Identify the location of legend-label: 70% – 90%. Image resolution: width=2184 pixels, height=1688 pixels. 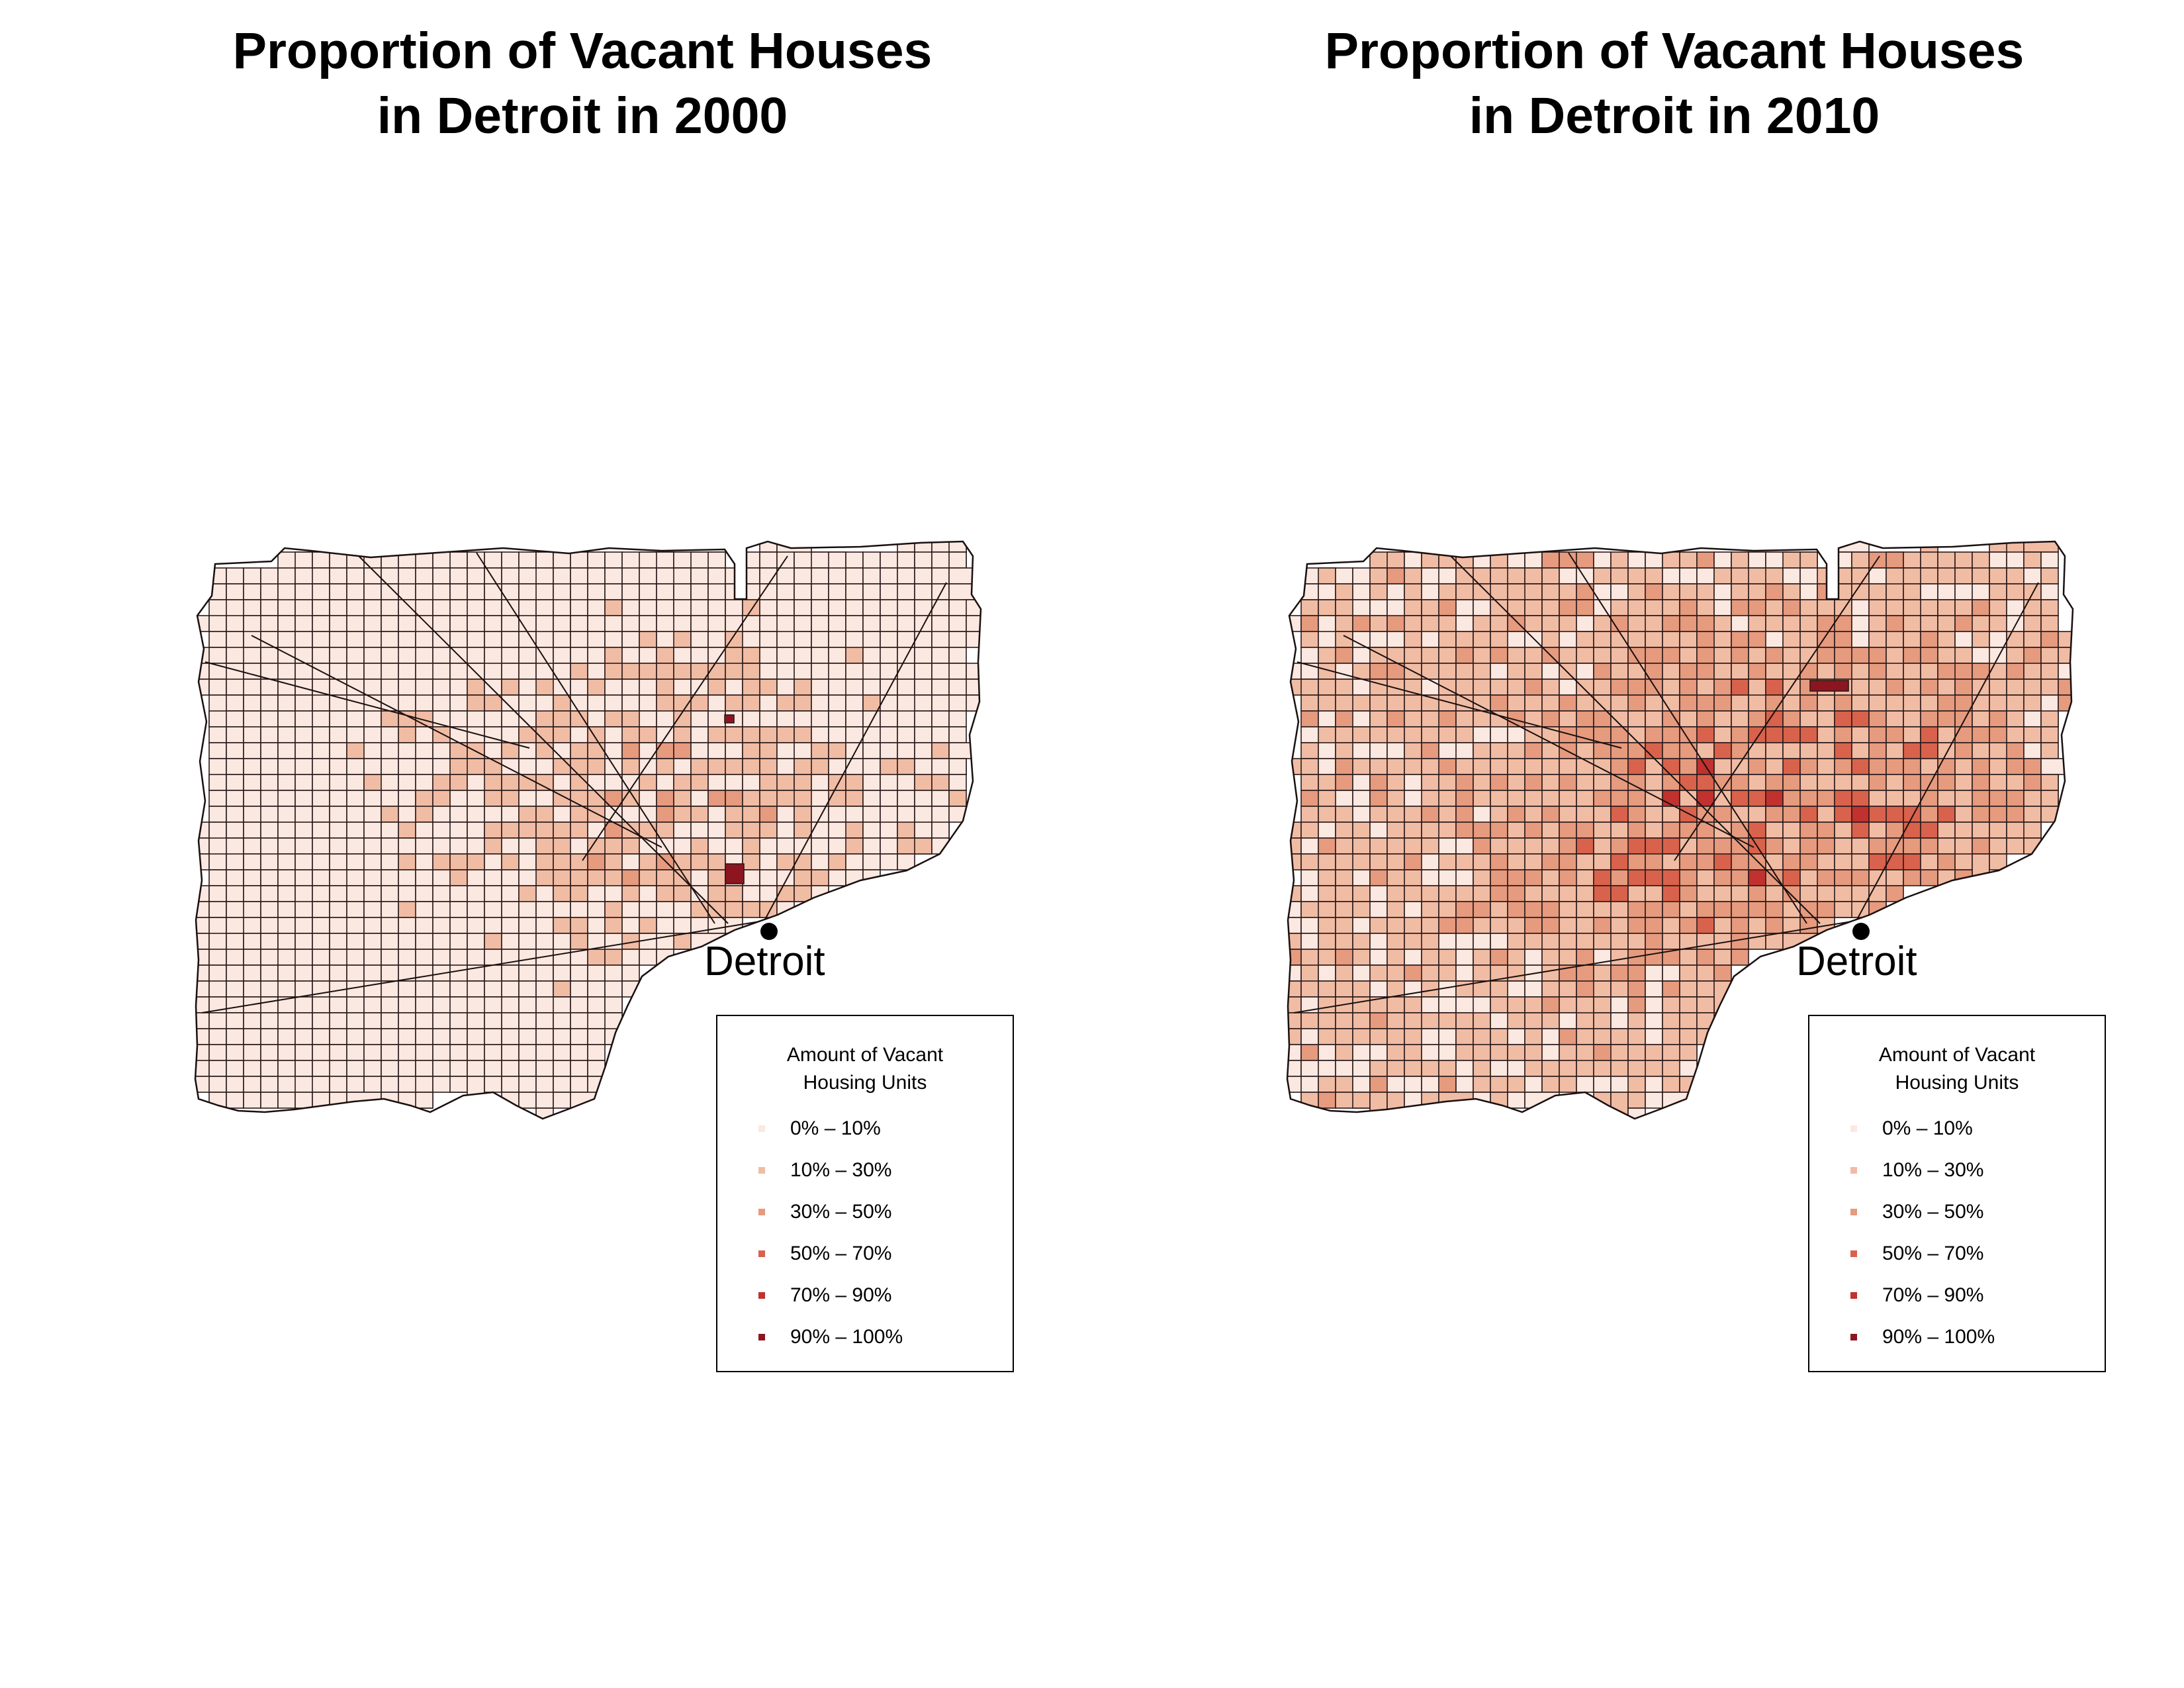
(1933, 1295).